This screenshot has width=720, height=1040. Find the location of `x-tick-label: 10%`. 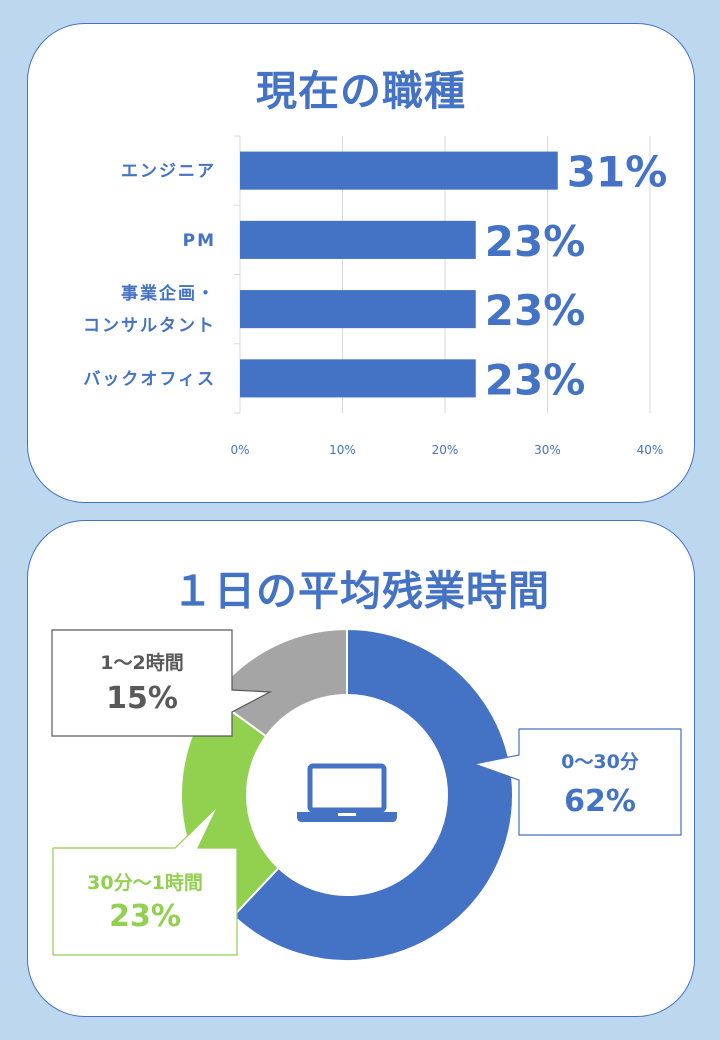

x-tick-label: 10% is located at coordinates (342, 450).